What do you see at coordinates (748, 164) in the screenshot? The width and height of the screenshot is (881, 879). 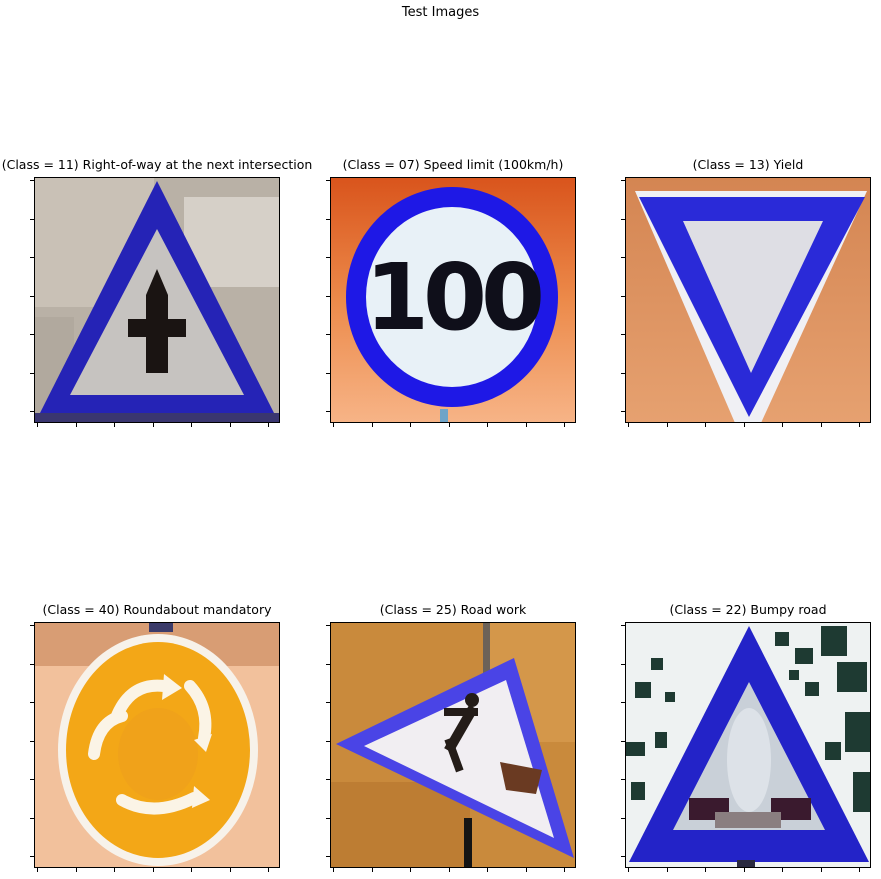 I see `subplot-title: (Class = 13) Yield` at bounding box center [748, 164].